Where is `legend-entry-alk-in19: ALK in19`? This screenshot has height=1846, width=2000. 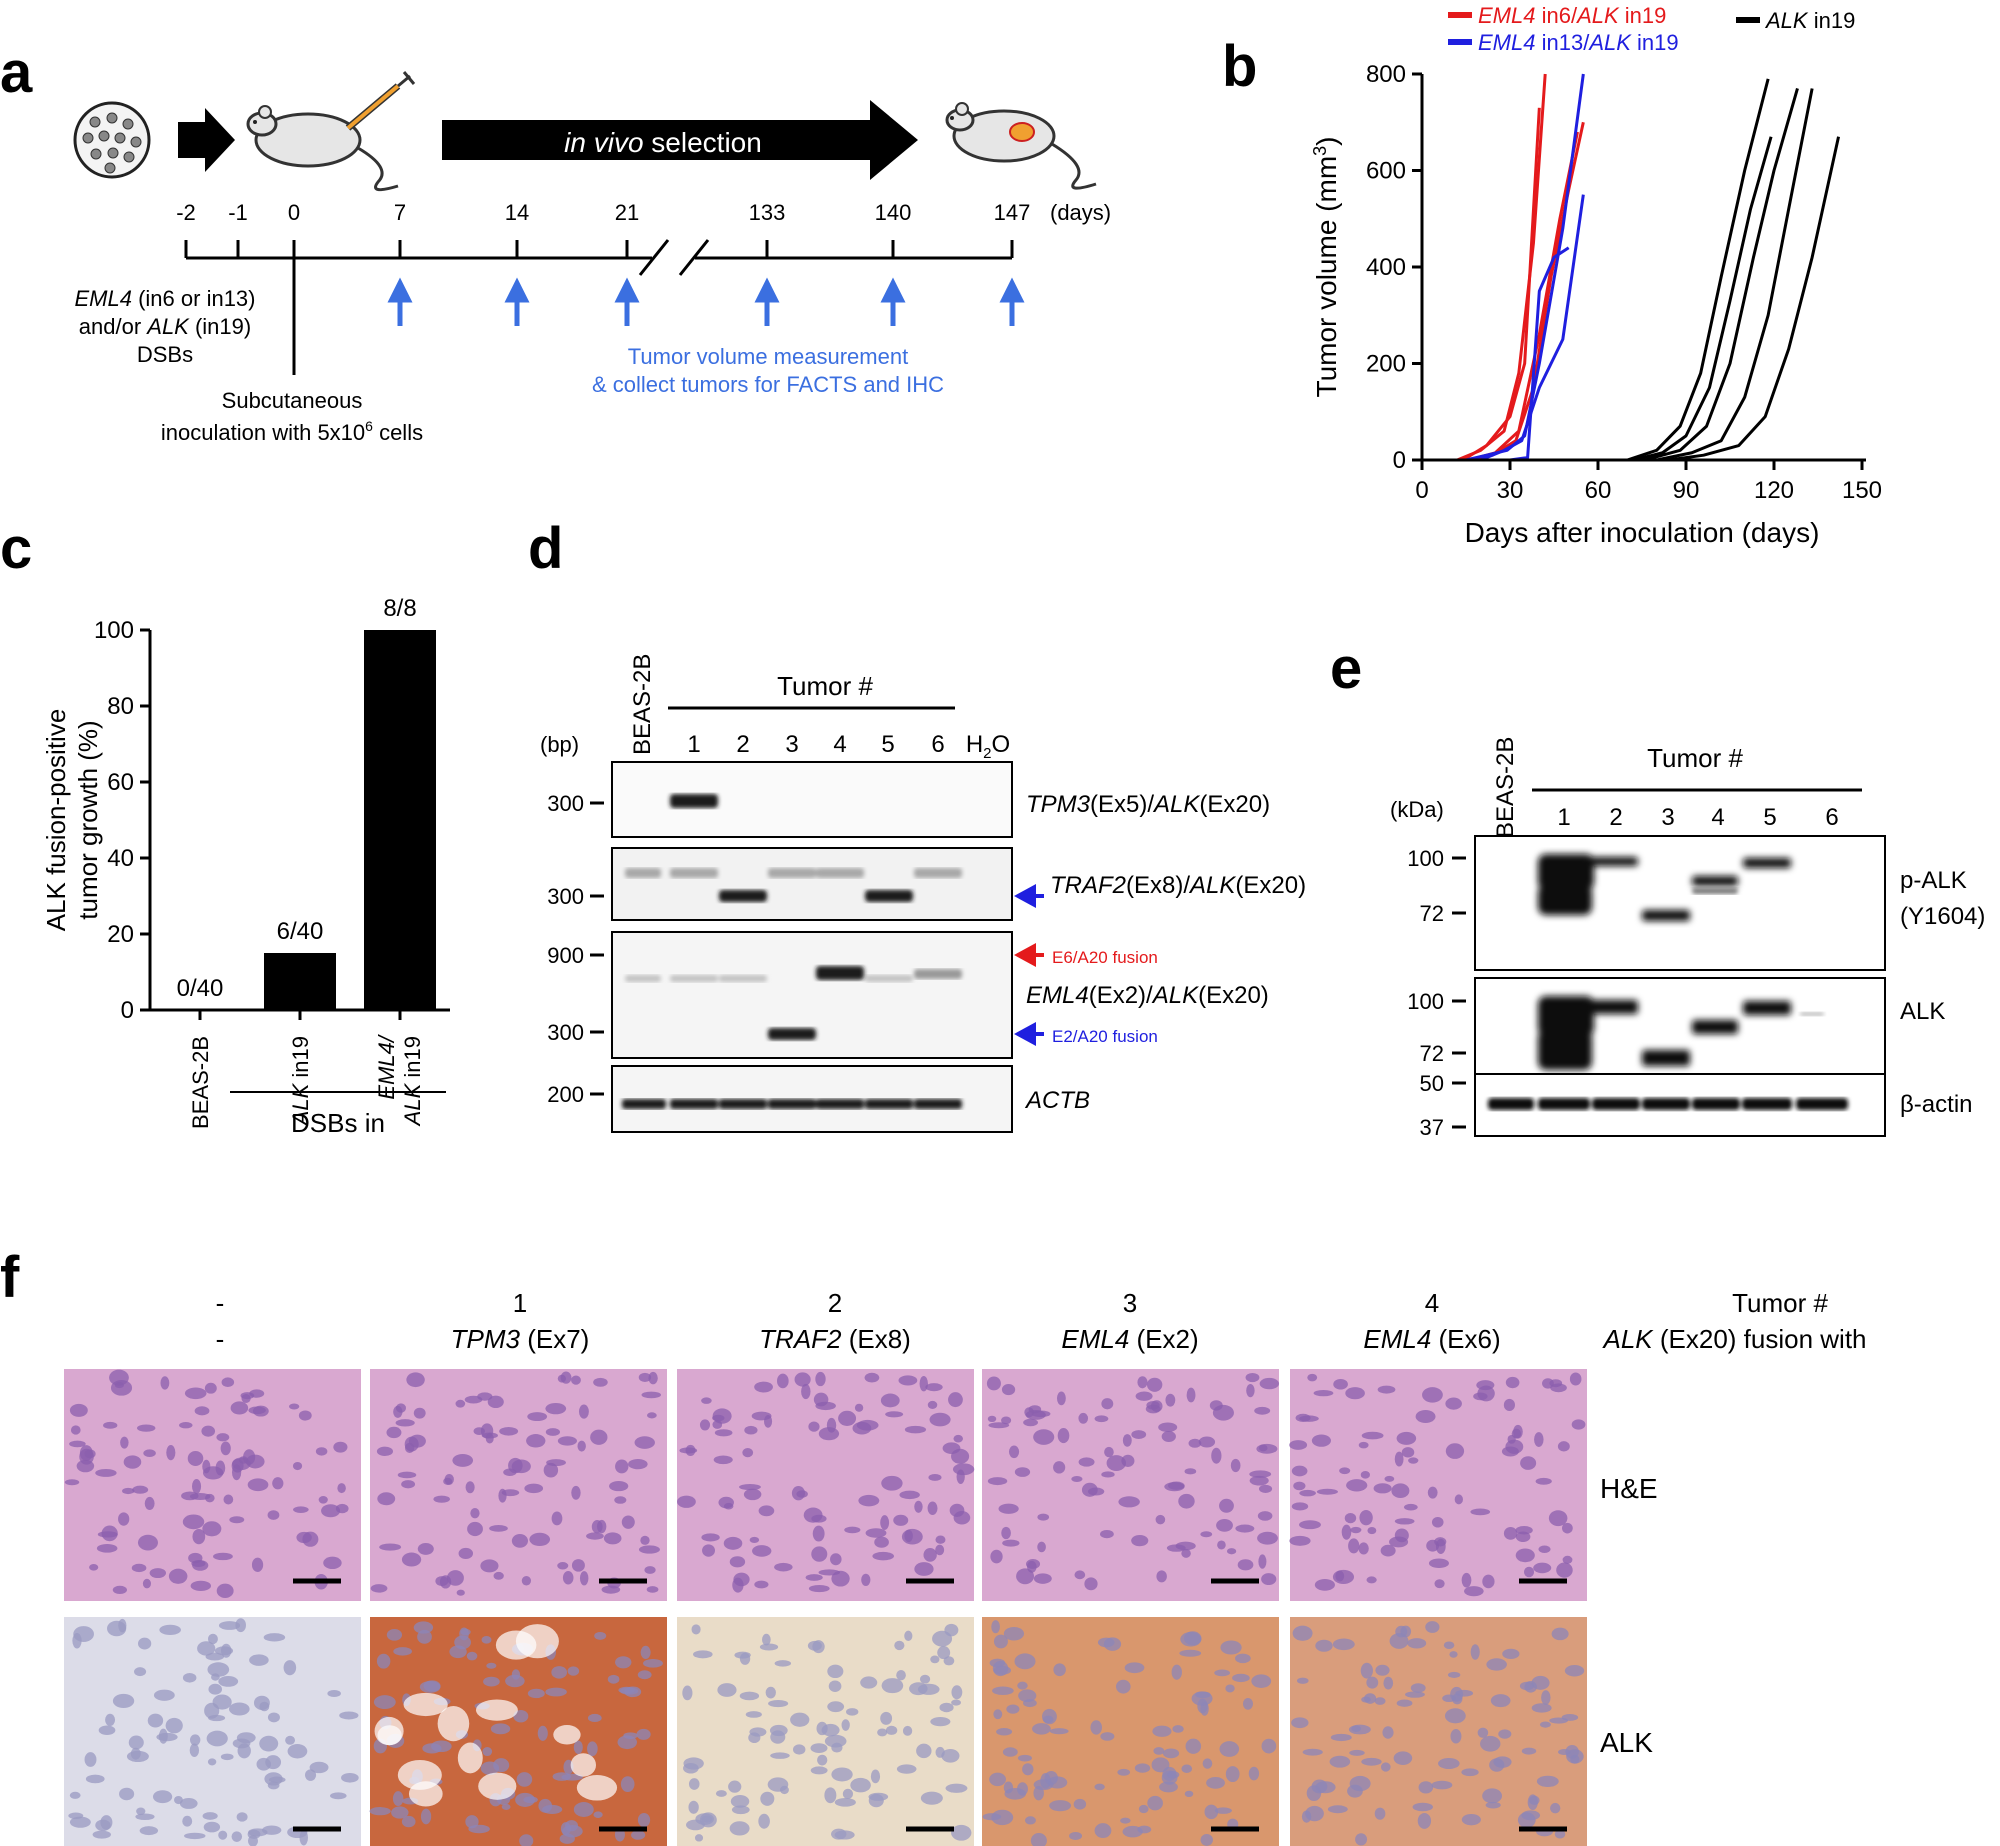
legend-entry-alk-in19: ALK in19 is located at coordinates (1809, 20).